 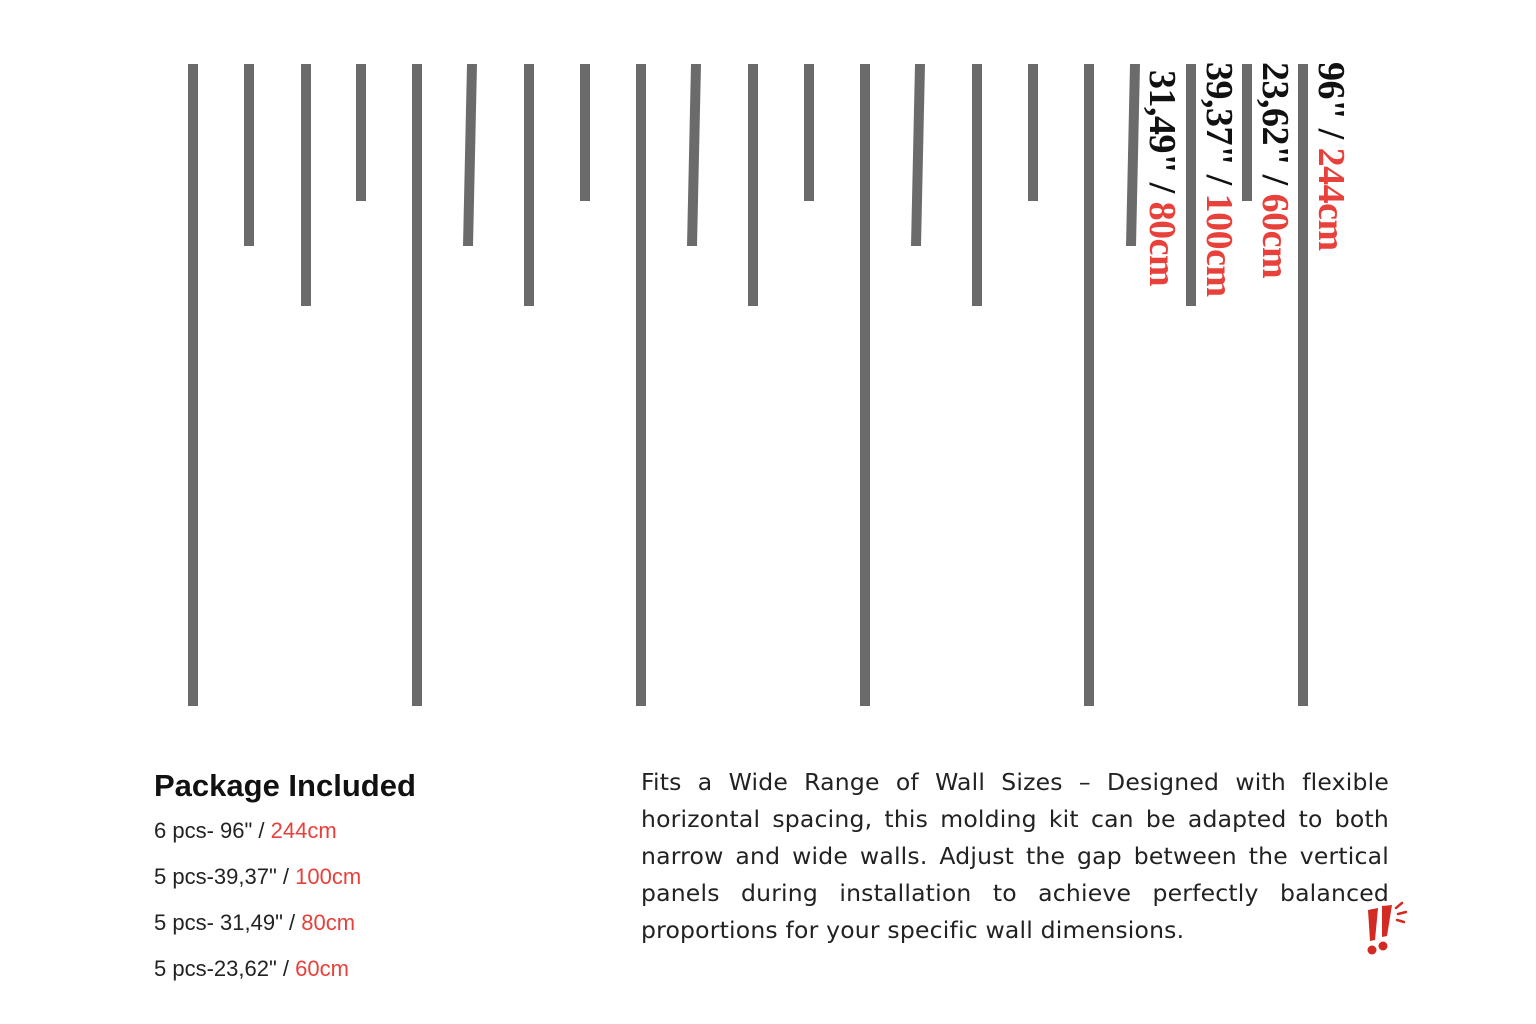 I want to click on dimension-label-60cm: 23,62" / 60cm, so click(x=1275, y=170).